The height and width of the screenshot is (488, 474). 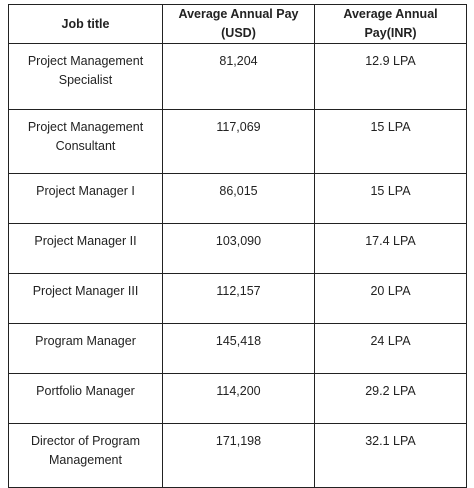 I want to click on pay-inr-cell: 24 LPA, so click(x=390, y=348).